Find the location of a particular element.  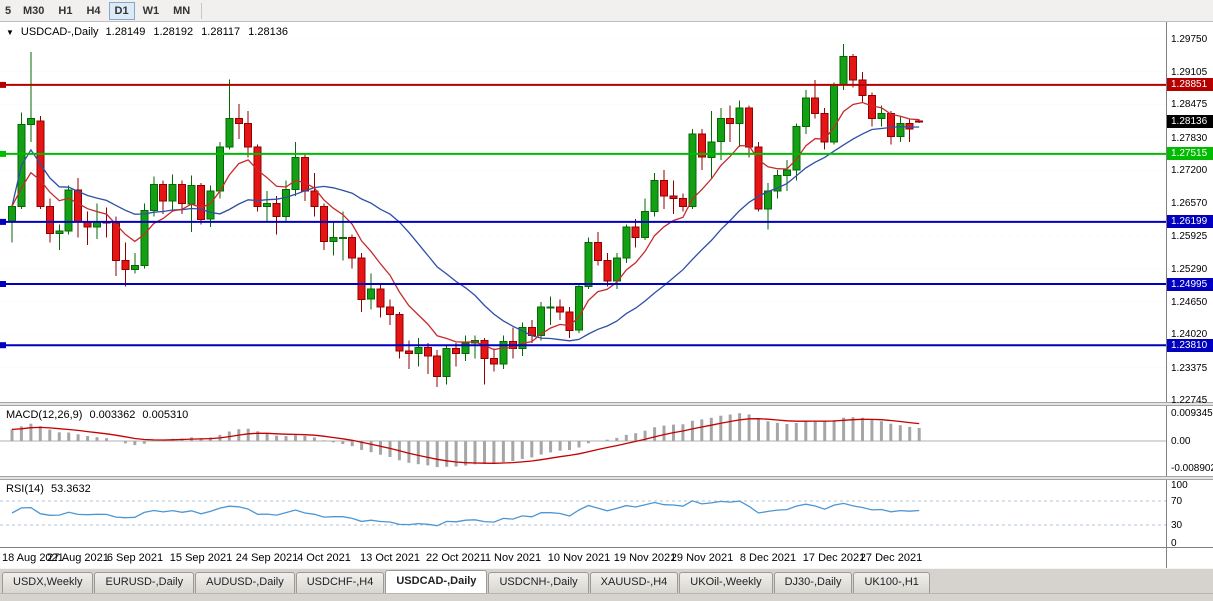

date-axis-label: 22 Oct 2021 is located at coordinates (456, 558).